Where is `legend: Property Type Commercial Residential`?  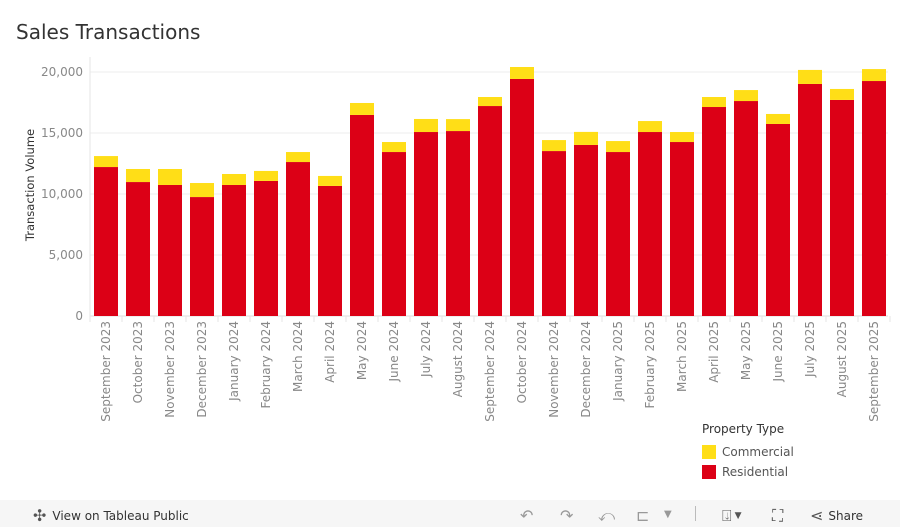 legend: Property Type Commercial Residential is located at coordinates (748, 452).